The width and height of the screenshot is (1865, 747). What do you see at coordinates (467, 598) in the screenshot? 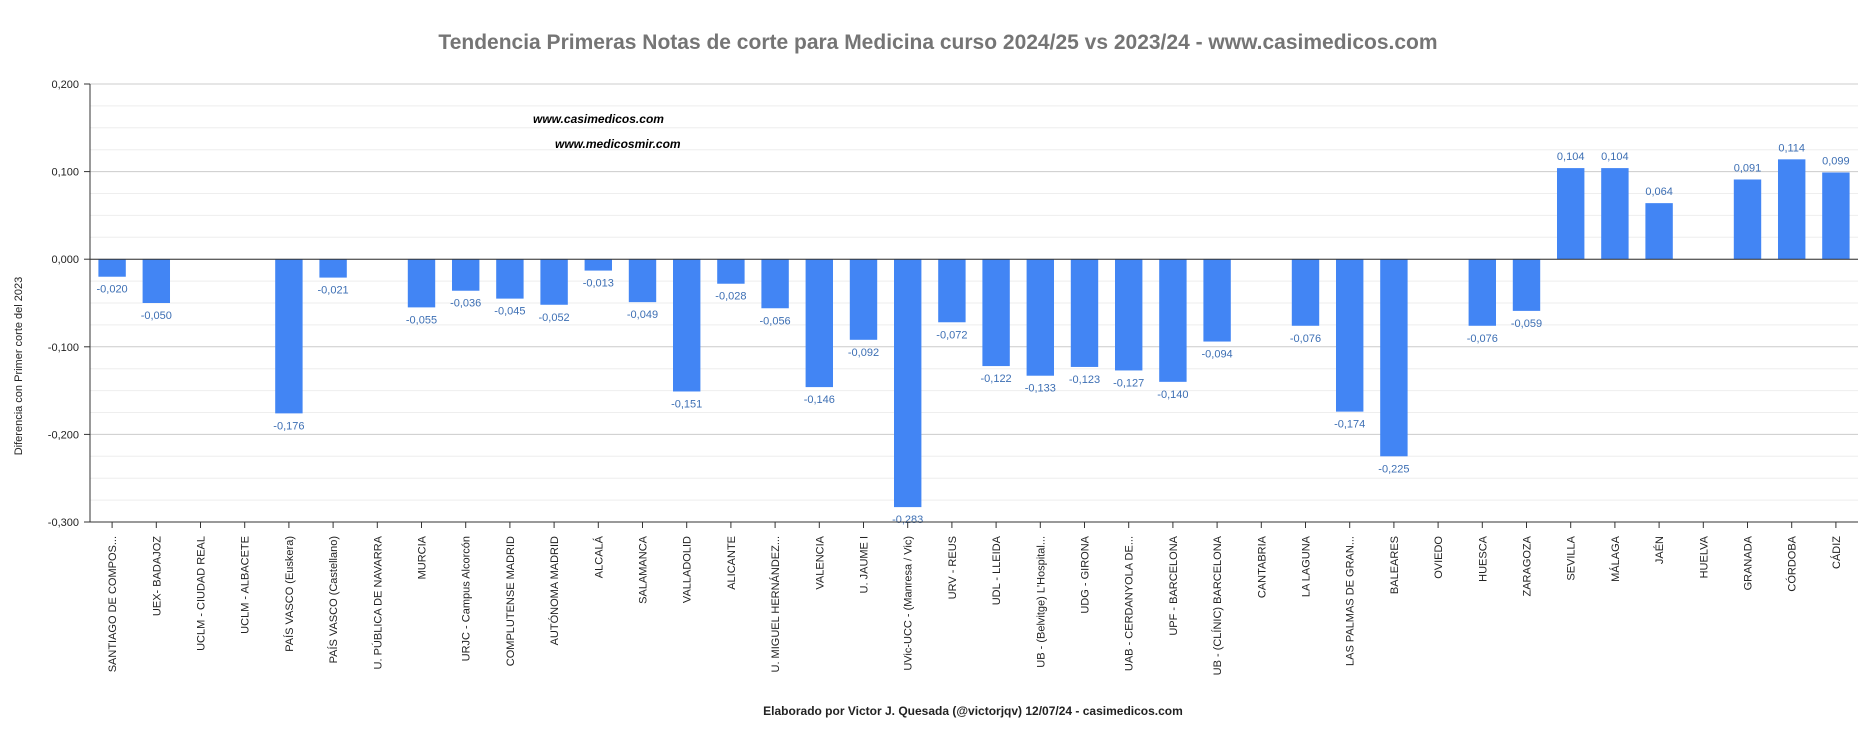
I see `x-tick-label: URJC - Campus Alcorcón` at bounding box center [467, 598].